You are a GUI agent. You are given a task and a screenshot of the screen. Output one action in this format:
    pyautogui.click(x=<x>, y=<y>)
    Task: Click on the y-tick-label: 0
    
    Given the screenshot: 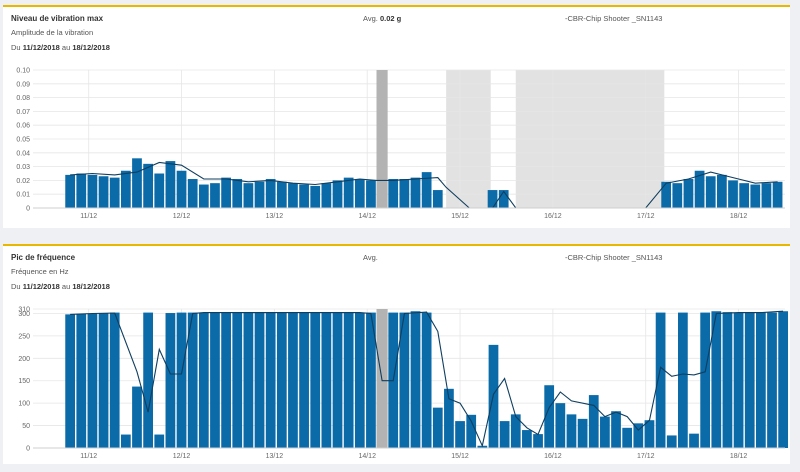 What is the action you would take?
    pyautogui.click(x=28, y=449)
    